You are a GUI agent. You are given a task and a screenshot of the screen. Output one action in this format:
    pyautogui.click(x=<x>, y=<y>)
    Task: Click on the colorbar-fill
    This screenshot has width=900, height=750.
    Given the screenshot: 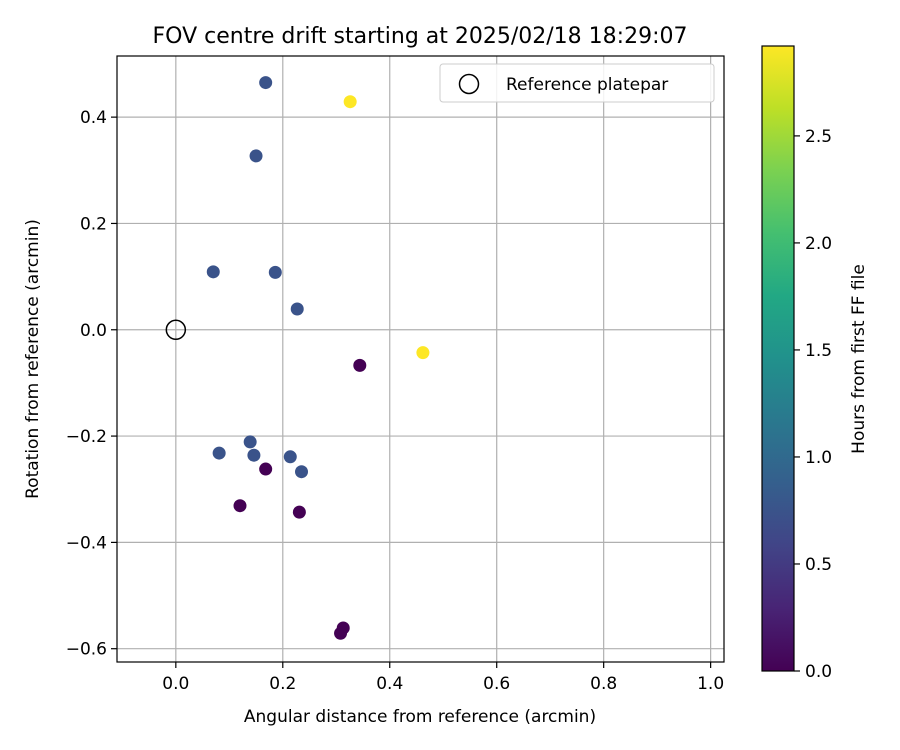 What is the action you would take?
    pyautogui.click(x=778, y=358)
    